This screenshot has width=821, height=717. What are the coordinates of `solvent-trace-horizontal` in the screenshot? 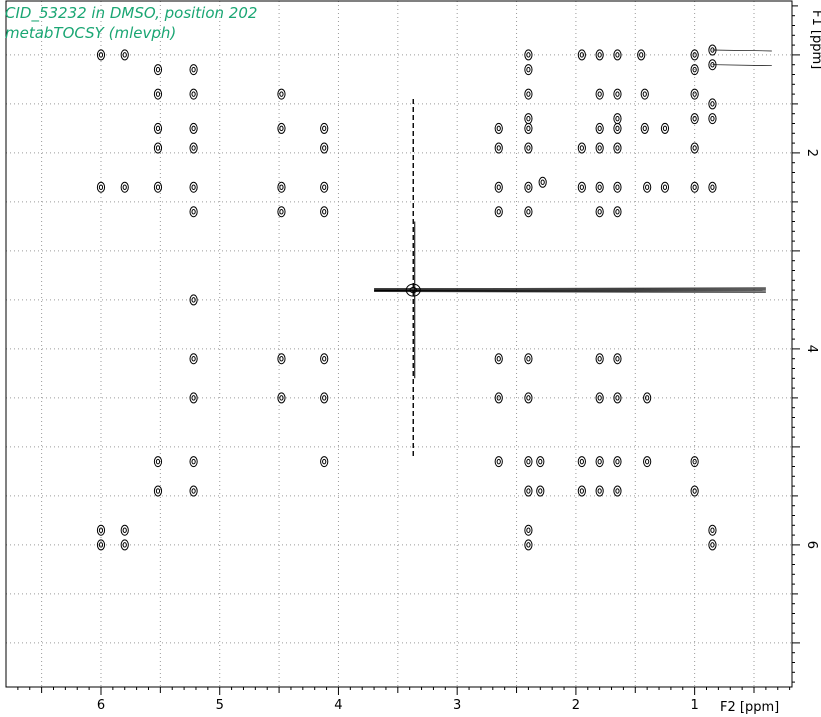 It's located at (570, 288).